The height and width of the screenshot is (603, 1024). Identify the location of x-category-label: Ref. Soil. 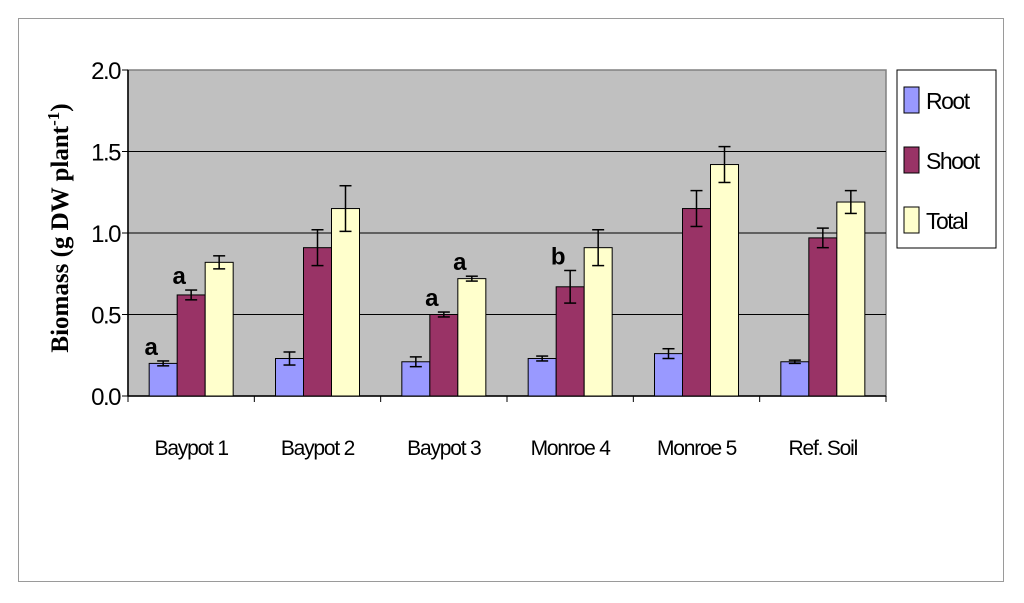
(823, 448).